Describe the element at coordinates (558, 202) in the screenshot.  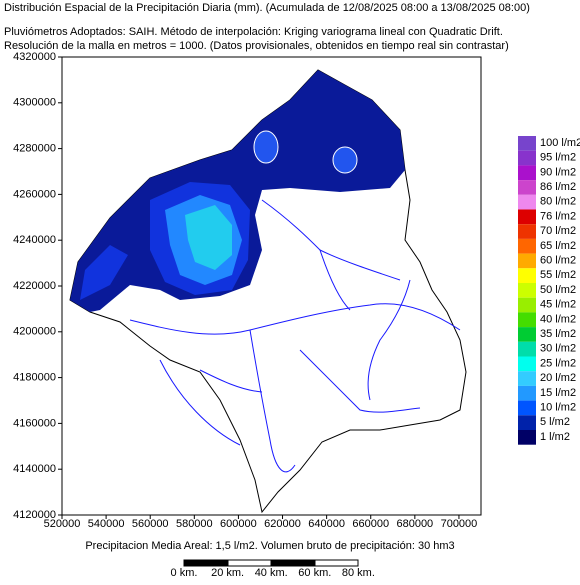
I see `legend-label: 80 l/m2` at that location.